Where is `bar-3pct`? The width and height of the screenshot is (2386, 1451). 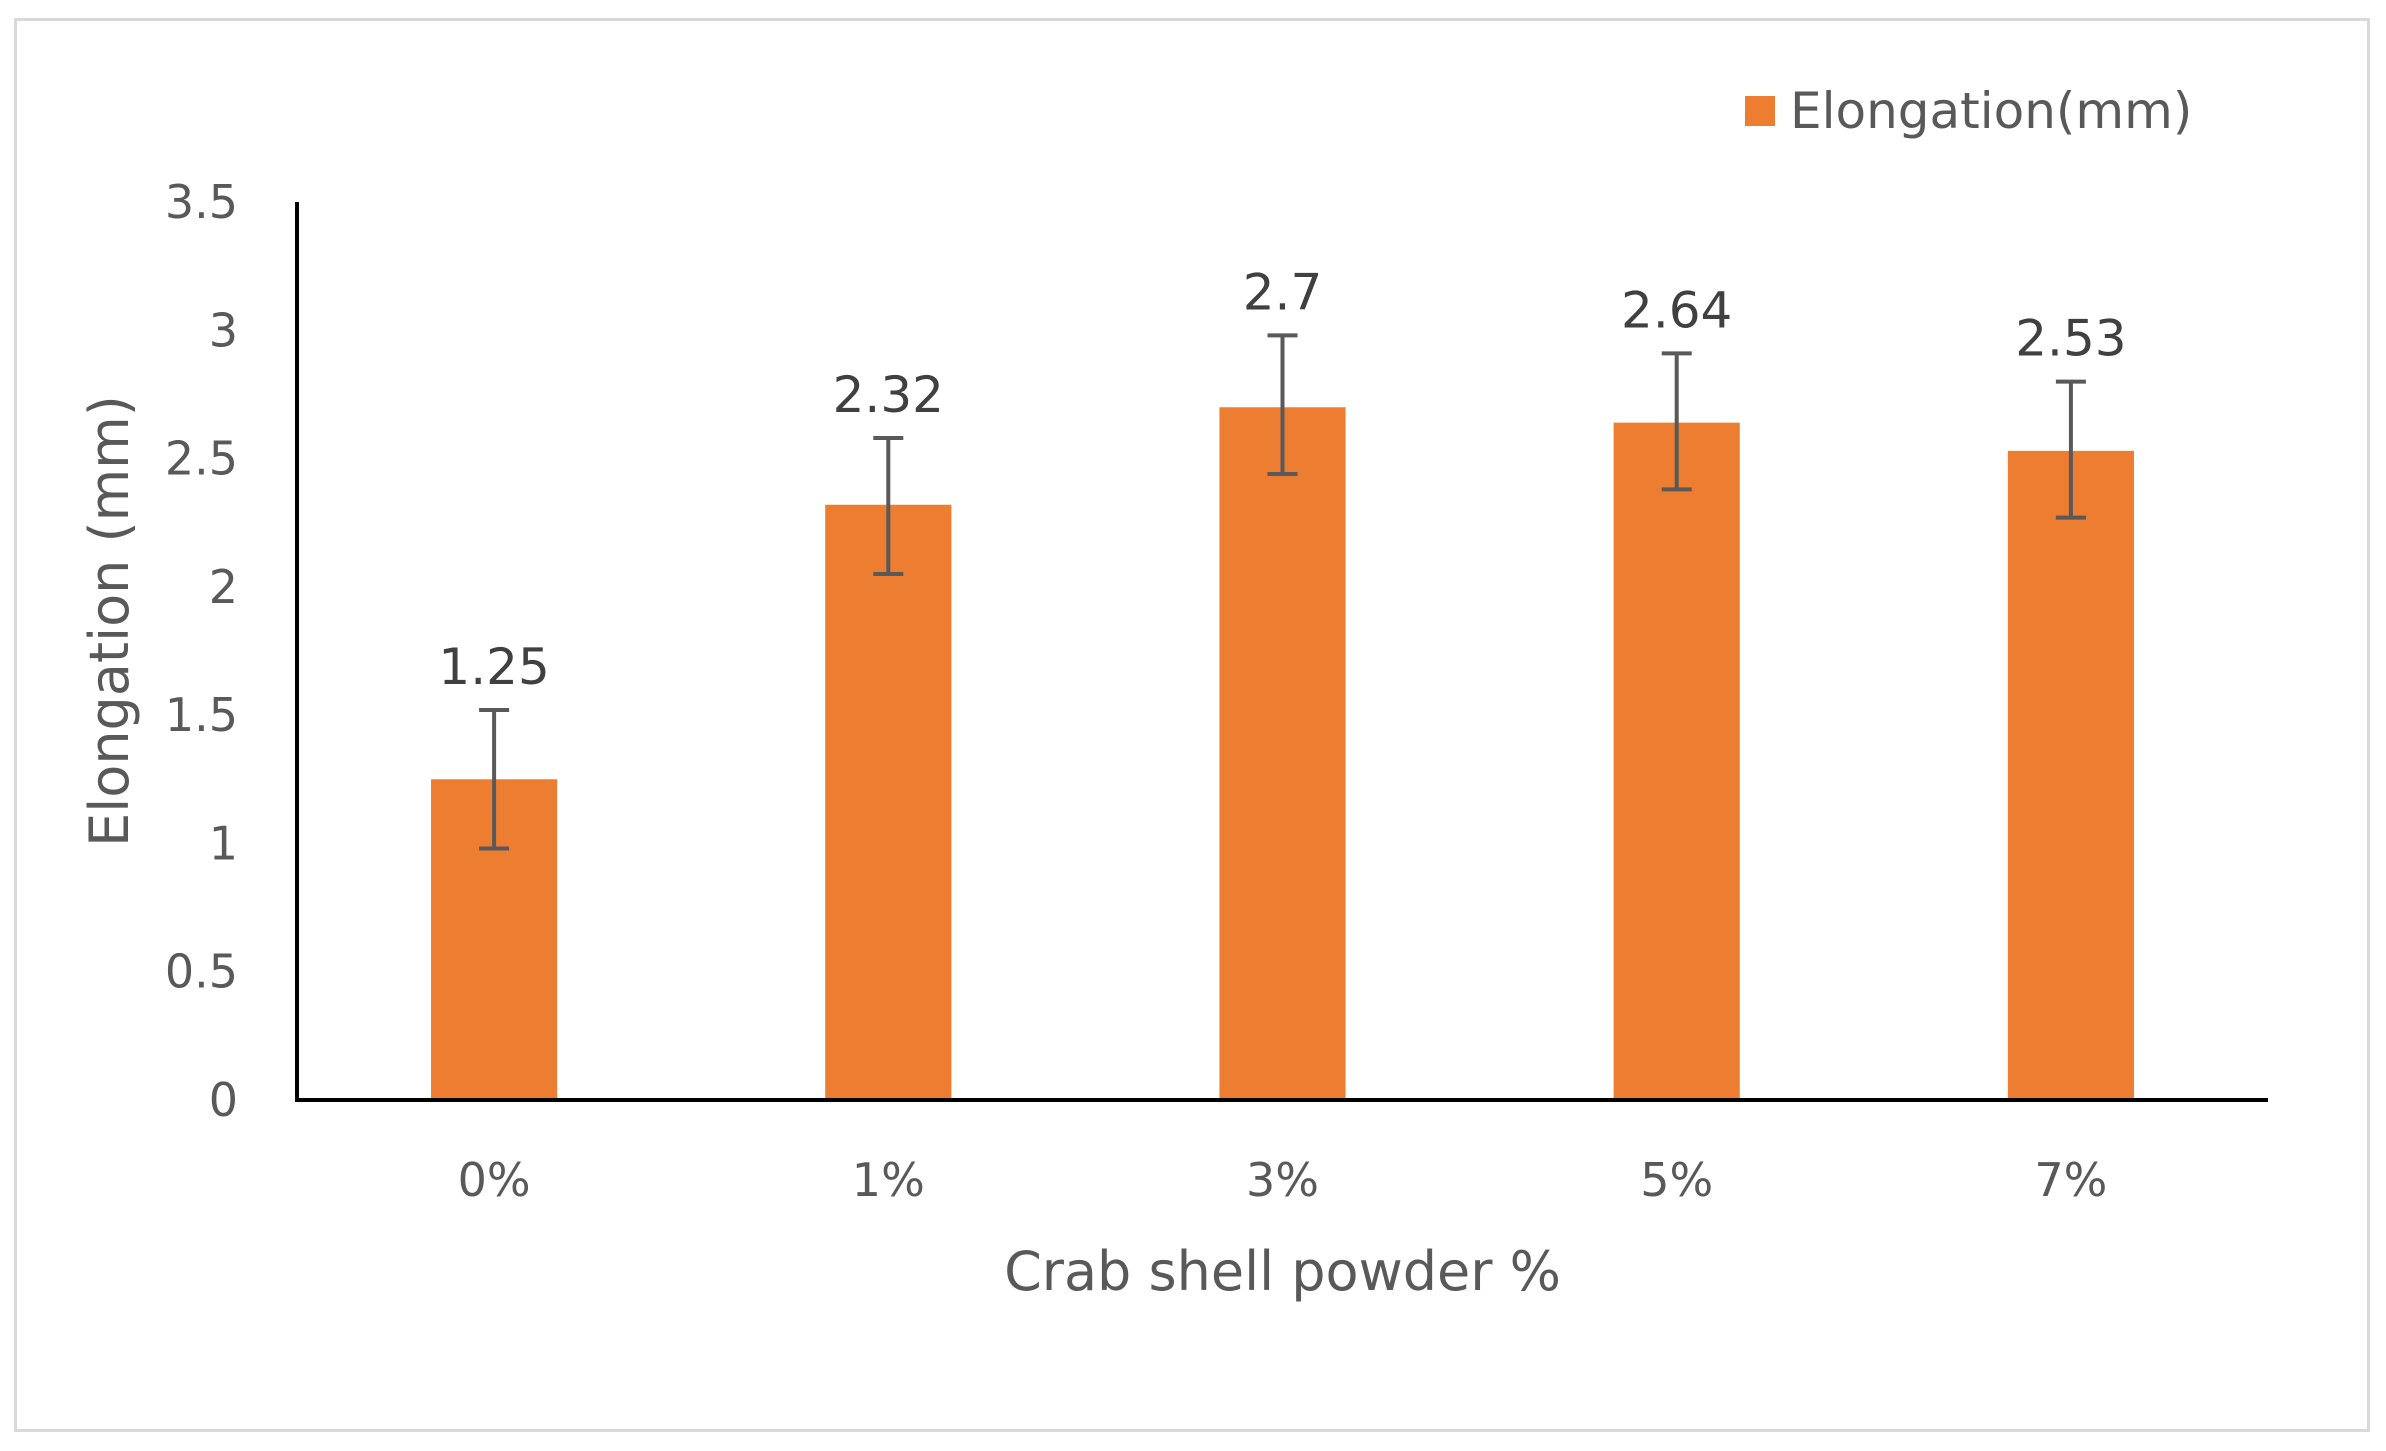
bar-3pct is located at coordinates (1282, 753).